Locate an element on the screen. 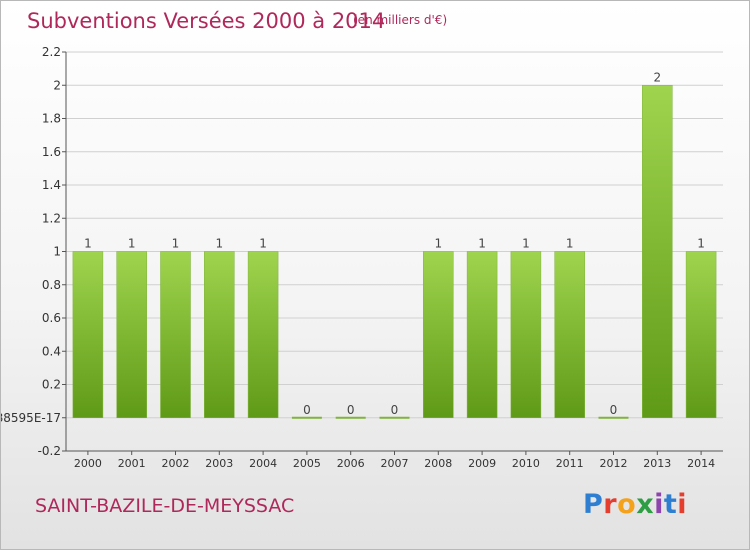 The width and height of the screenshot is (750, 550). proxiti-logo: Proxiti is located at coordinates (635, 504).